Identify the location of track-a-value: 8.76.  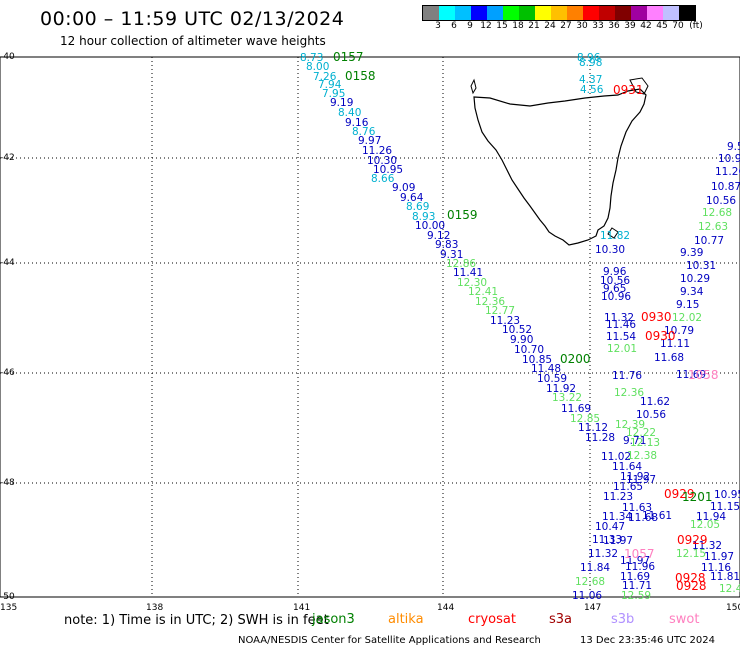
(364, 132).